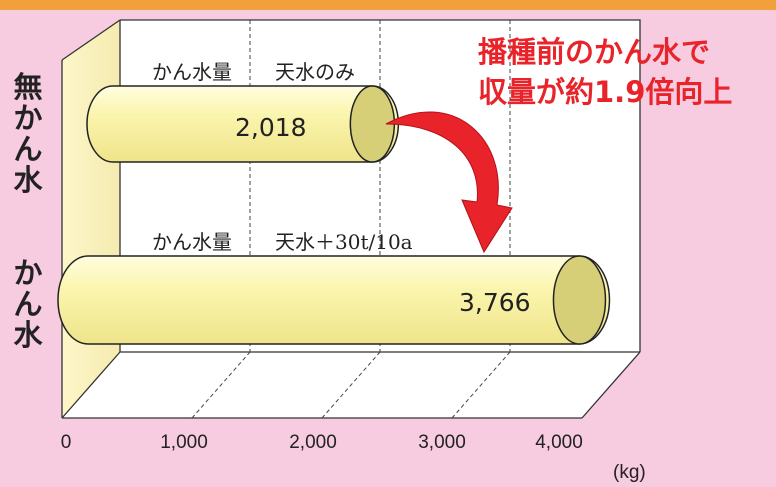 This screenshot has width=776, height=487. I want to click on bar-end-cap, so click(579, 300).